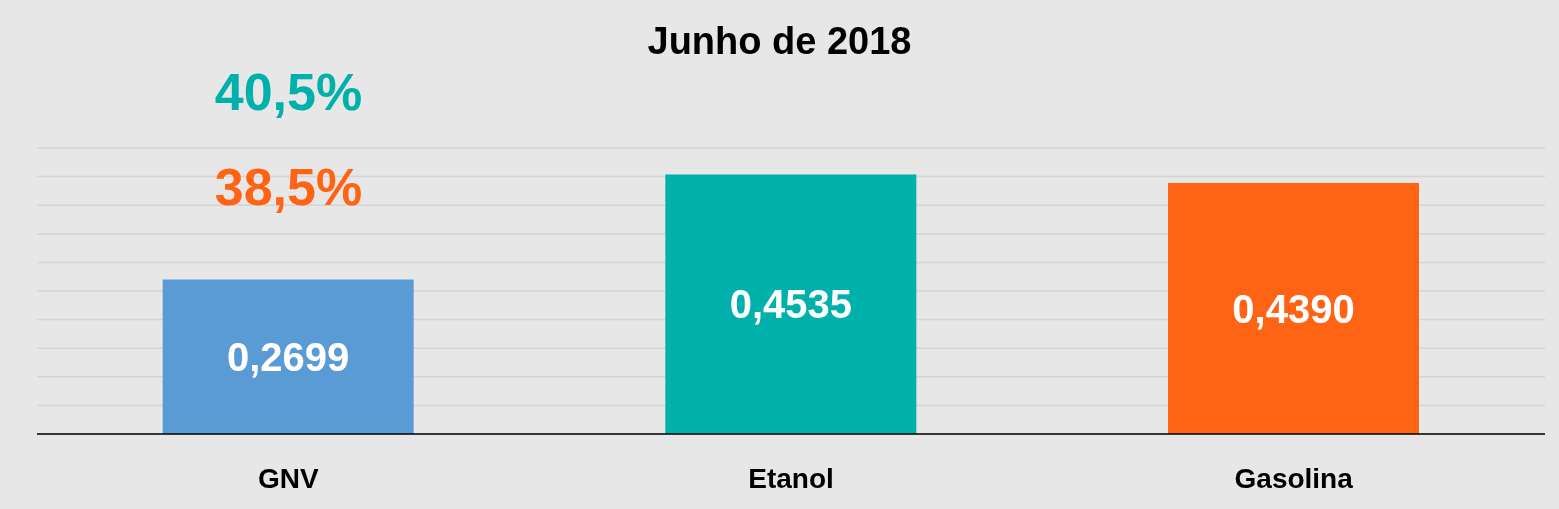  I want to click on data-label: 0,2699, so click(288, 357).